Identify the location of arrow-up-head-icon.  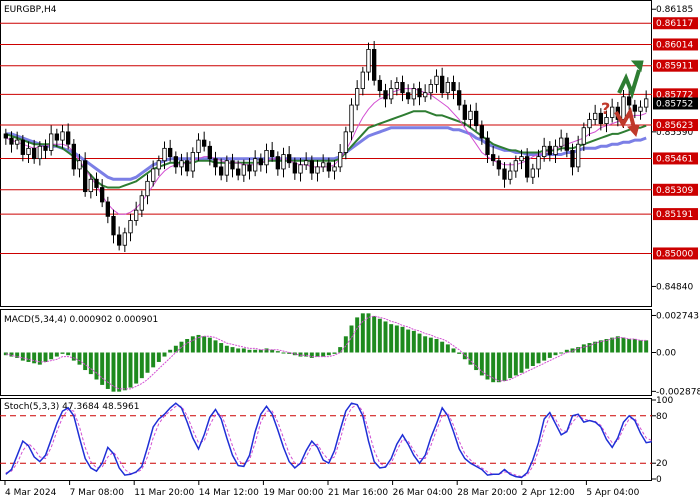
(637, 66).